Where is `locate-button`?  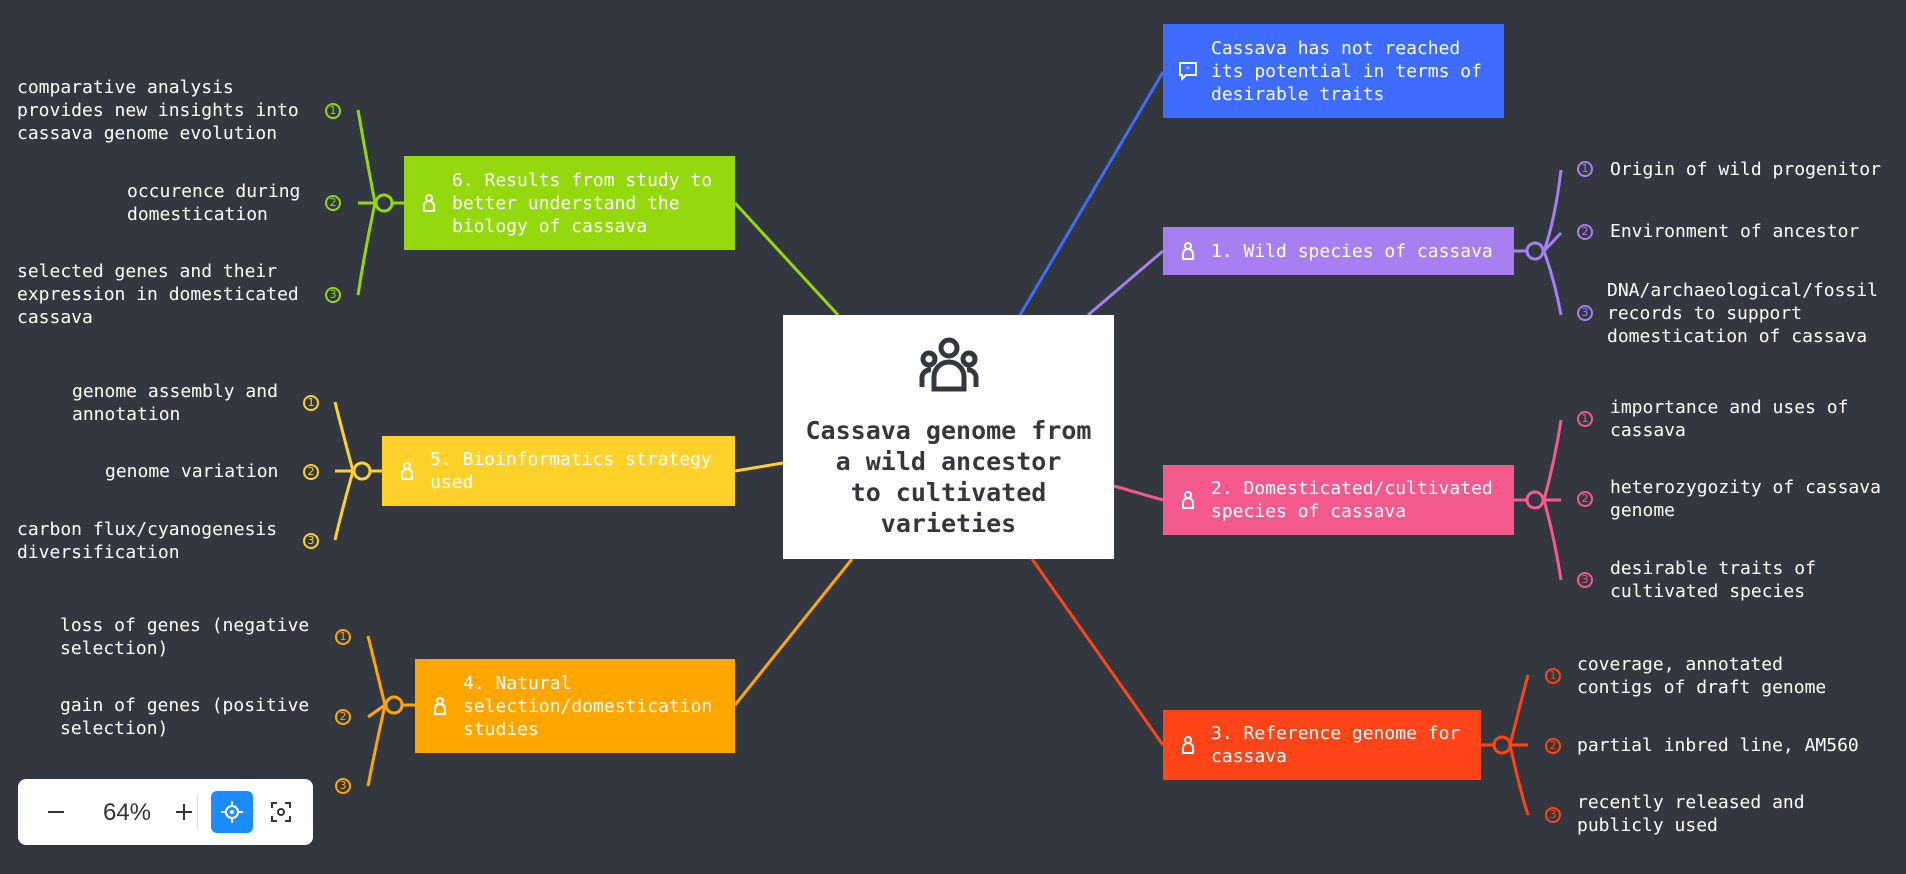 locate-button is located at coordinates (232, 812).